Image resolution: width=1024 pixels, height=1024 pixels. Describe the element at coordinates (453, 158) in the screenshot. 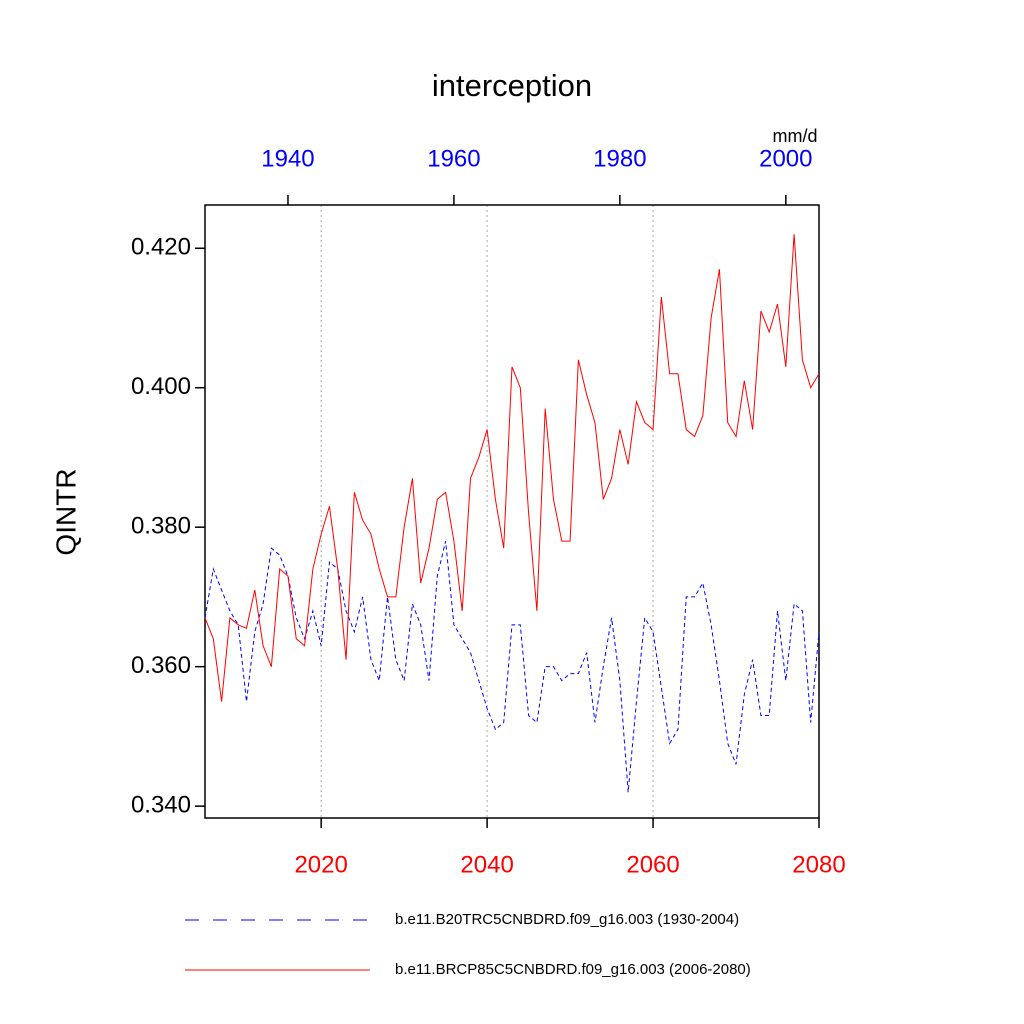

I see `x2-tick-label: 1960` at that location.